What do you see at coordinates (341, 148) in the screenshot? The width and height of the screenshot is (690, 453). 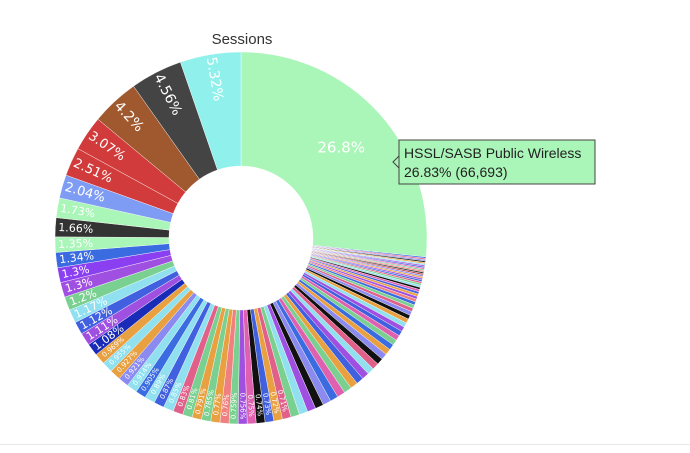 I see `slice-label: 26.8%` at bounding box center [341, 148].